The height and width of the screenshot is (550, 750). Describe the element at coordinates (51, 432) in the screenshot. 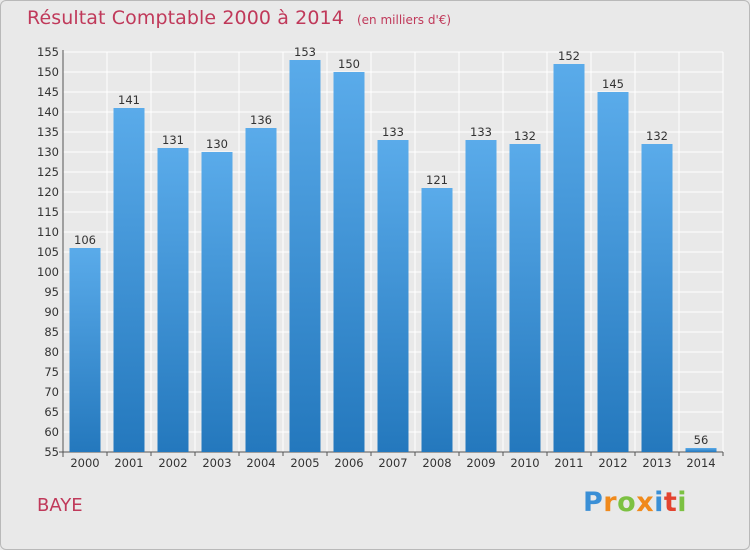

I see `y-tick-label: 60` at that location.